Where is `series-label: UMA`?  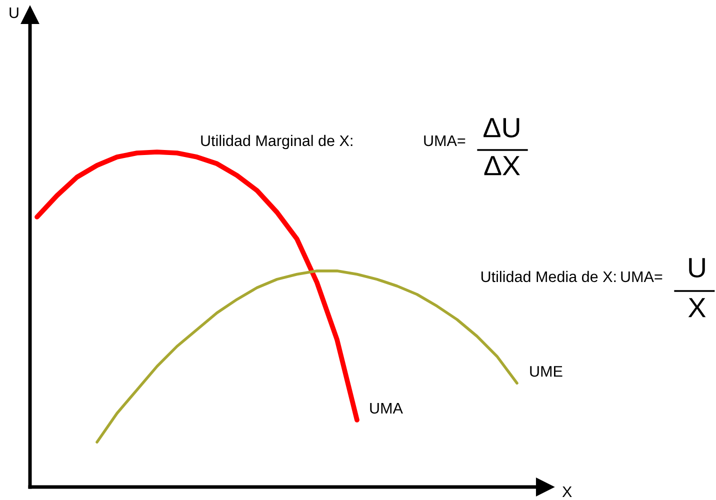
series-label: UMA is located at coordinates (386, 408).